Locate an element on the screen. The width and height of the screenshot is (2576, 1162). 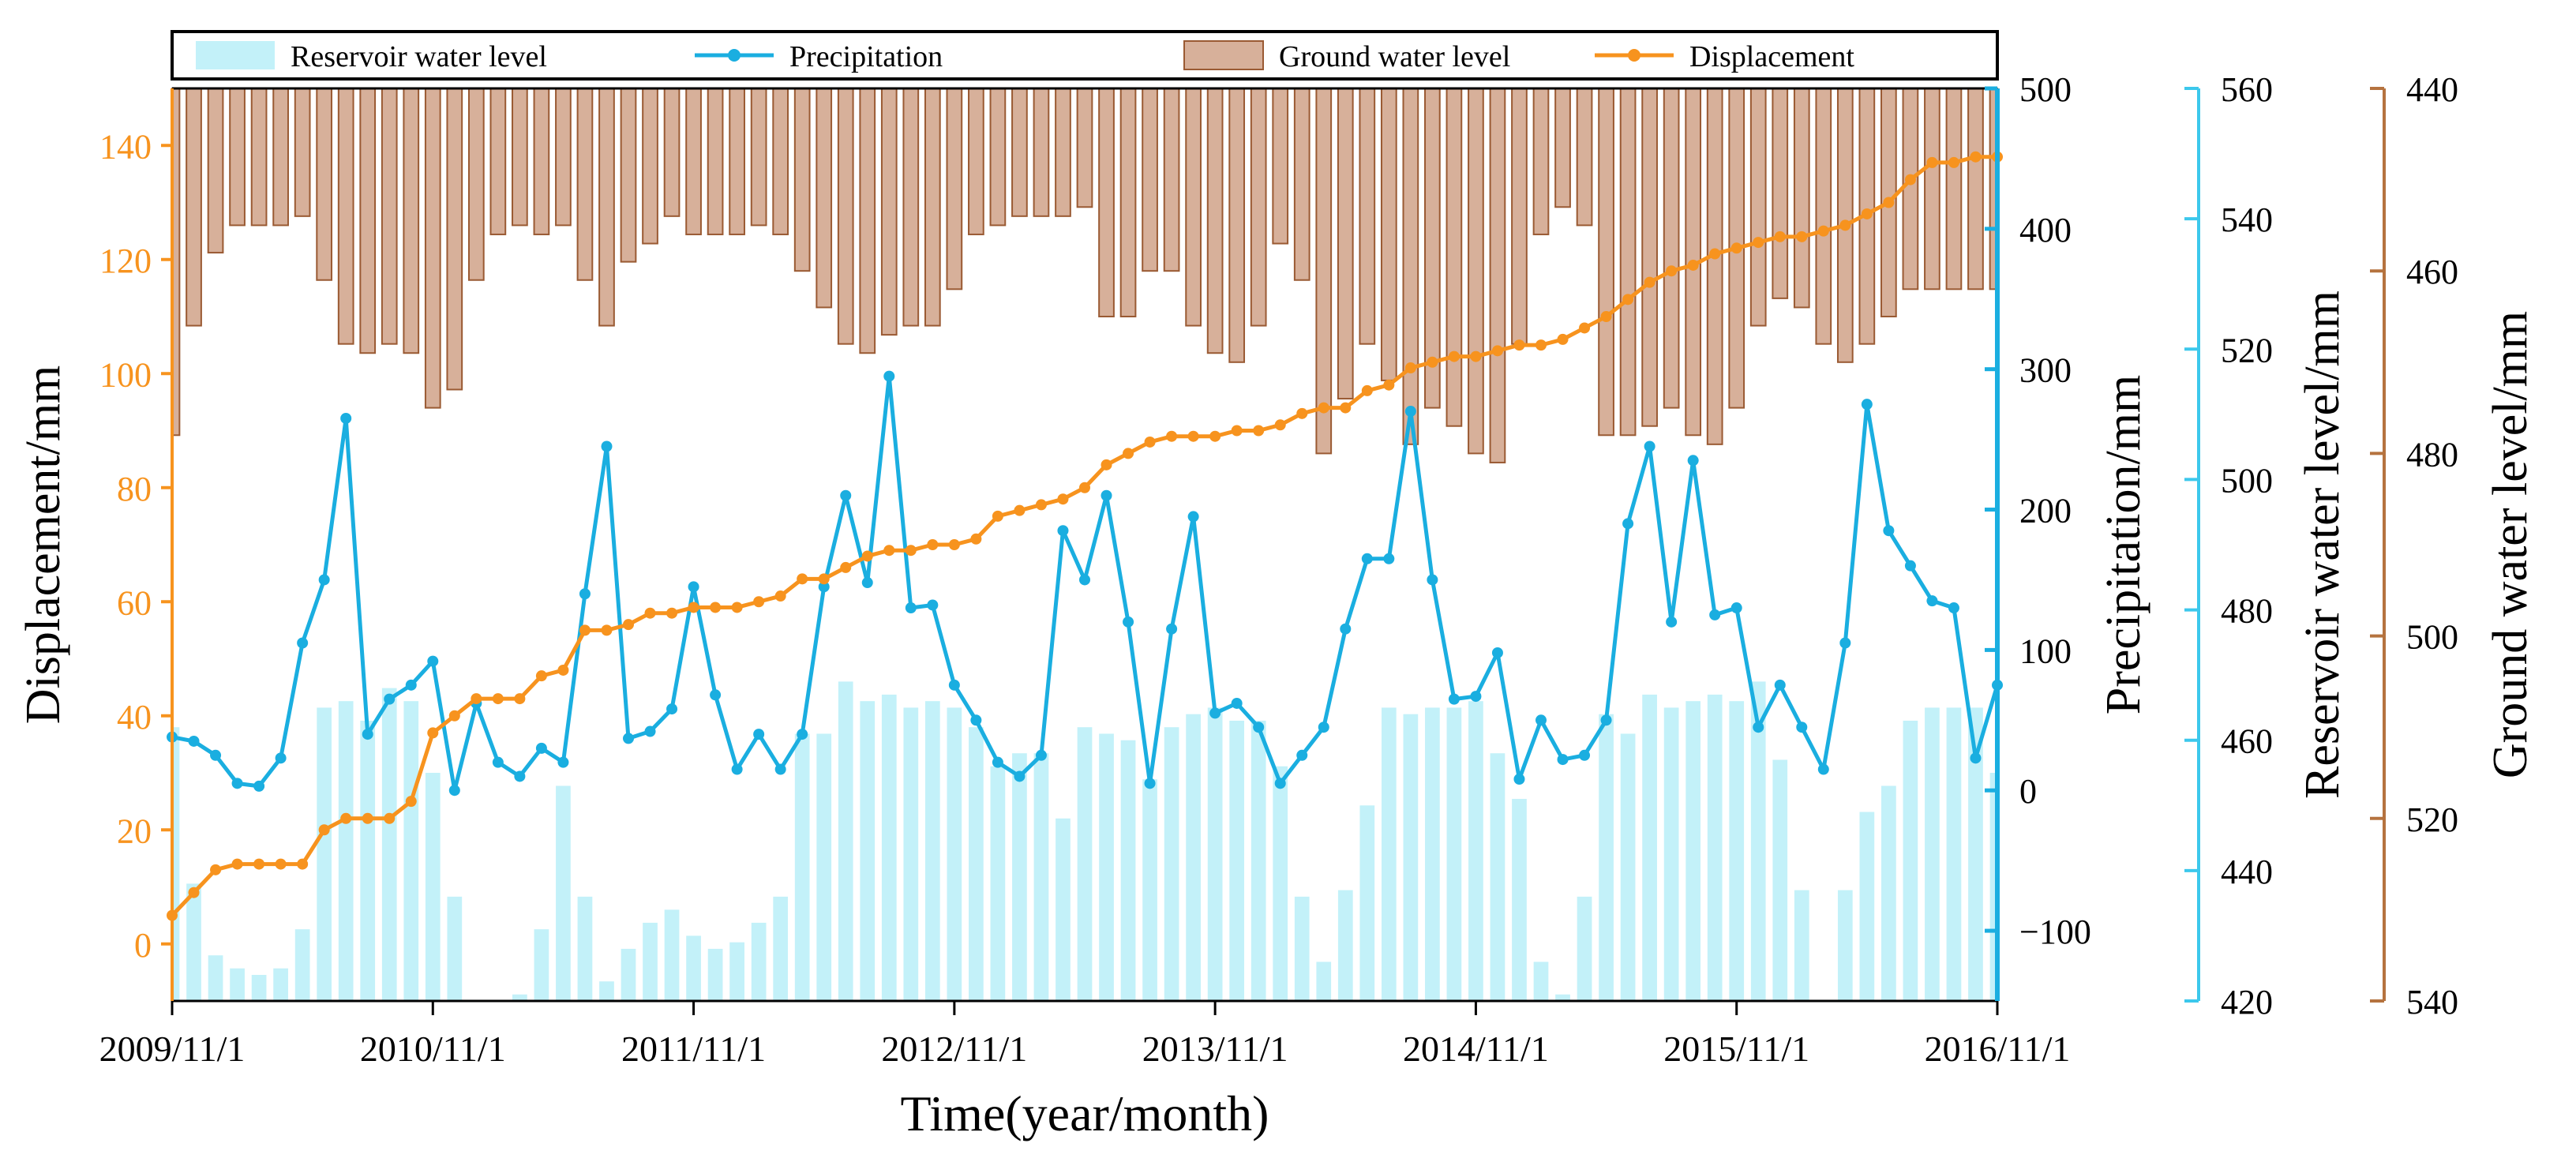
reservoir-tick-label: 480 is located at coordinates (2247, 611).